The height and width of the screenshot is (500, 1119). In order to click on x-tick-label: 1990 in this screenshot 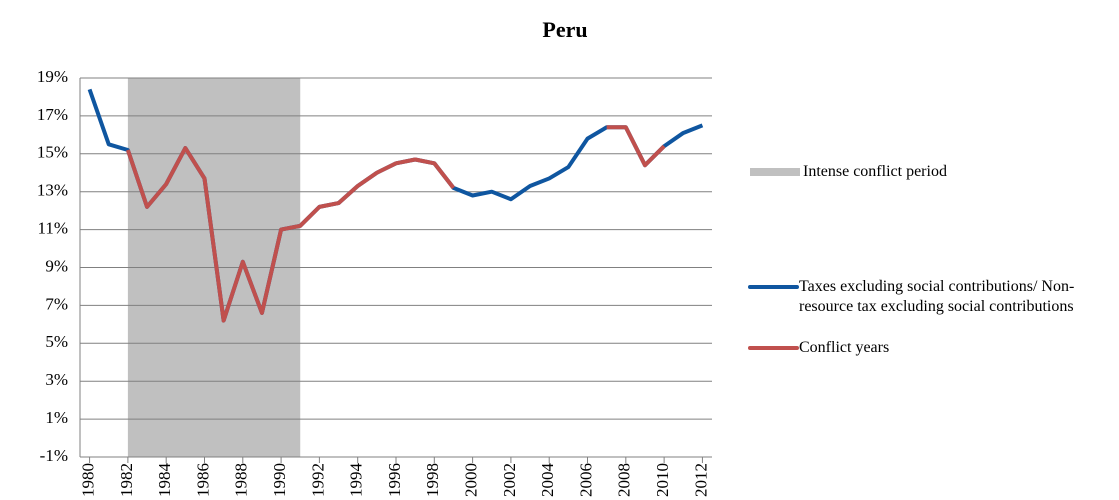, I will do `click(279, 480)`.